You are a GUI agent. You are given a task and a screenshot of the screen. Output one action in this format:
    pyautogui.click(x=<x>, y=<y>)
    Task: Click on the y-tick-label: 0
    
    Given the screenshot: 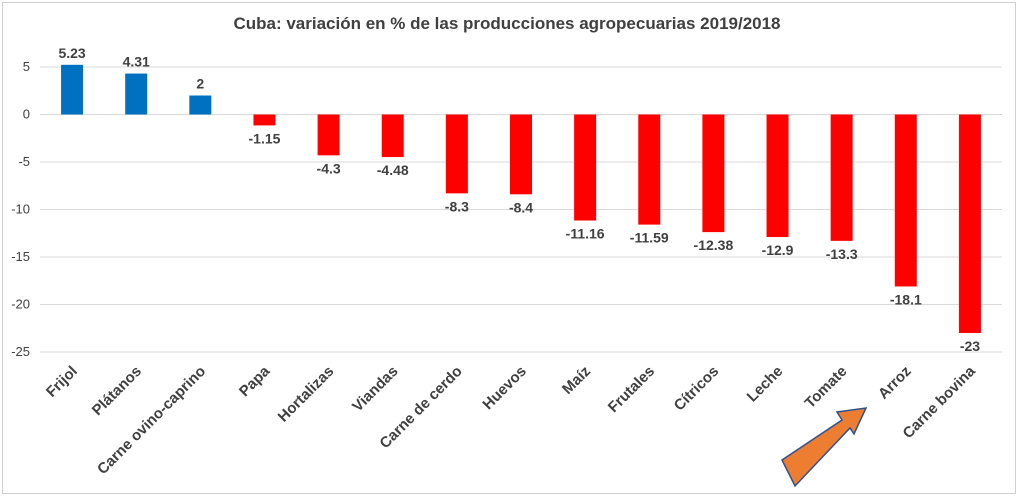 What is the action you would take?
    pyautogui.click(x=26, y=114)
    